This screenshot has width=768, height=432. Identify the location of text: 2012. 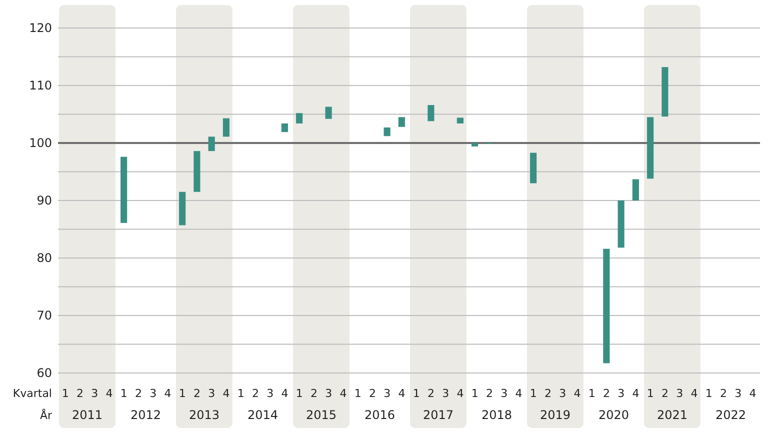
(146, 415).